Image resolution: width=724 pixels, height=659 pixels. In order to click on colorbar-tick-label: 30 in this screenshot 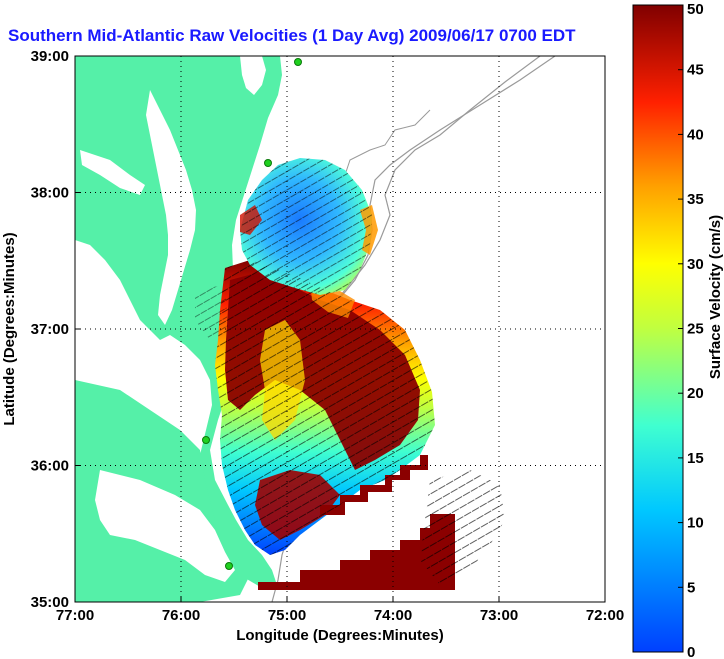, I will do `click(695, 264)`.